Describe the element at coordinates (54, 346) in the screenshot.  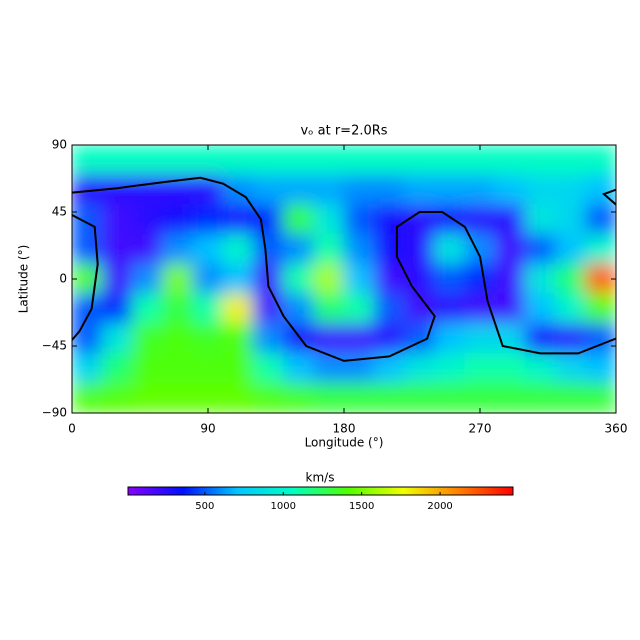
I see `y-tick-label: −45` at that location.